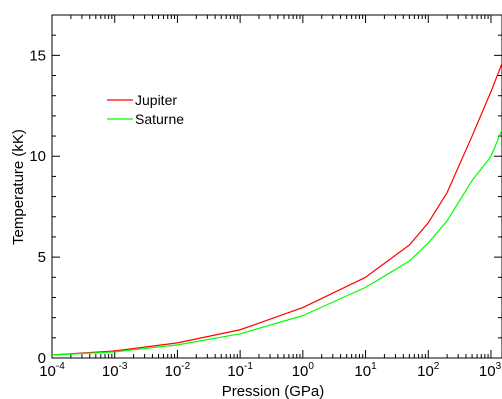  I want to click on legend-label-jupiter: Jupiter, so click(156, 100).